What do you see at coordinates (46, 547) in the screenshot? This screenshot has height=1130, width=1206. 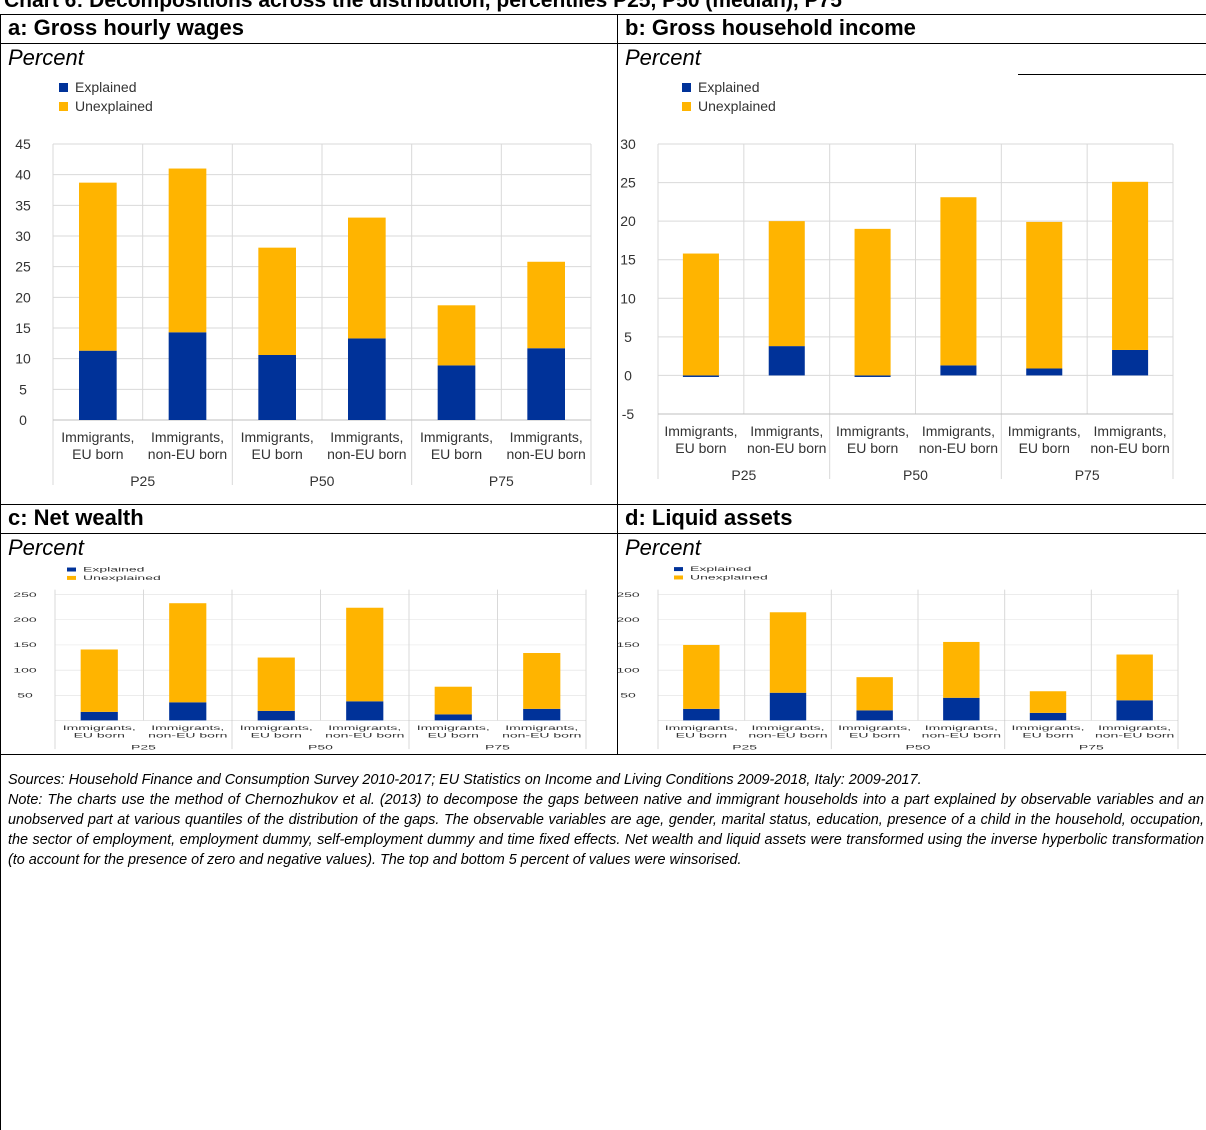 I see `panel-c-unit: Percent` at bounding box center [46, 547].